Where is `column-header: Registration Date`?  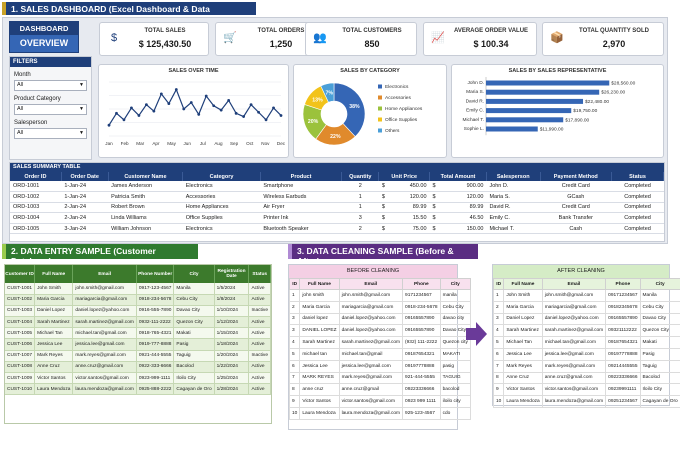
column-header: Registration Date is located at coordinates (232, 274).